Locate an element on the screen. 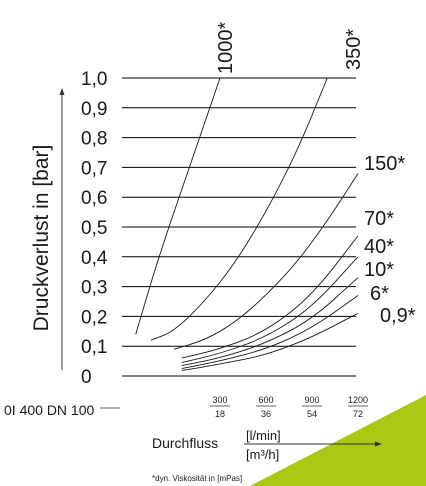 The width and height of the screenshot is (426, 486). x-tick-label-lmin: 900 is located at coordinates (311, 400).